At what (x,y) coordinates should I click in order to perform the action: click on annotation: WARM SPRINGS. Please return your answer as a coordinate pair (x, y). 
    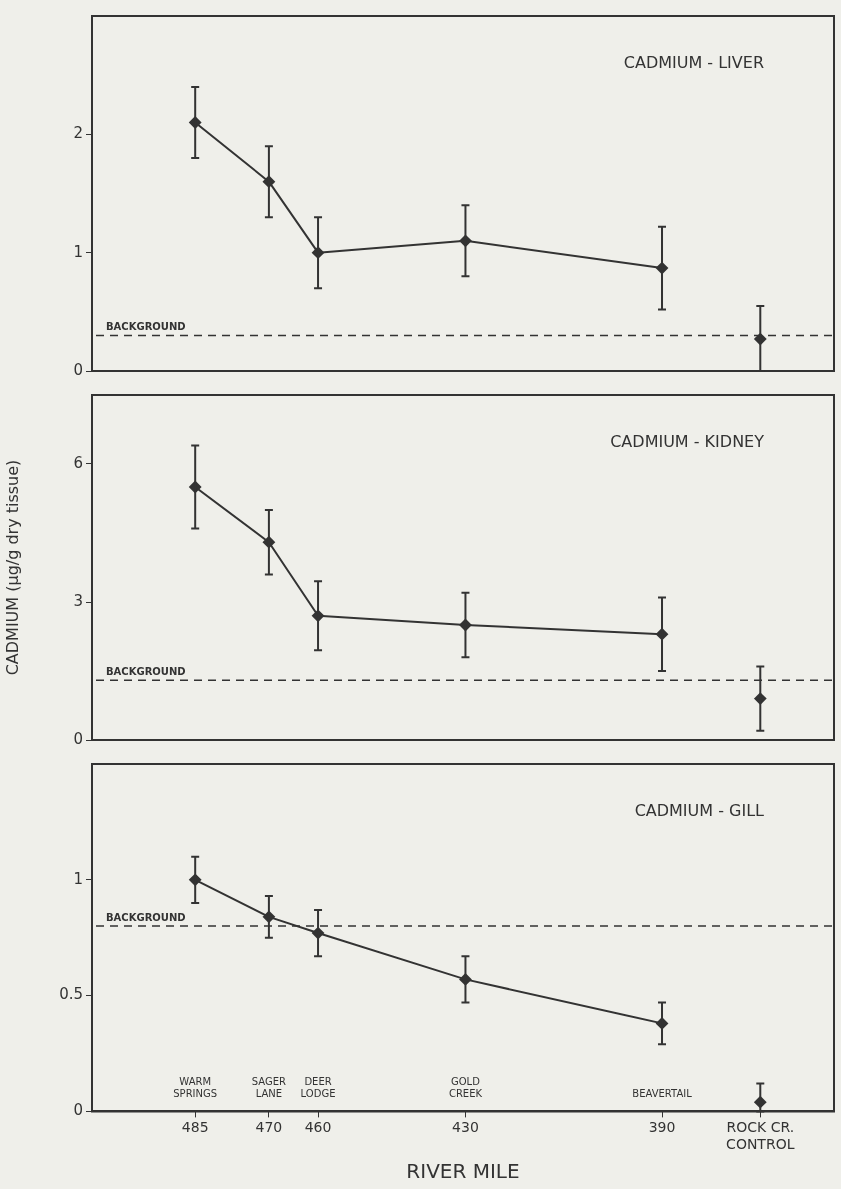
    Looking at the image, I should click on (195, 1087).